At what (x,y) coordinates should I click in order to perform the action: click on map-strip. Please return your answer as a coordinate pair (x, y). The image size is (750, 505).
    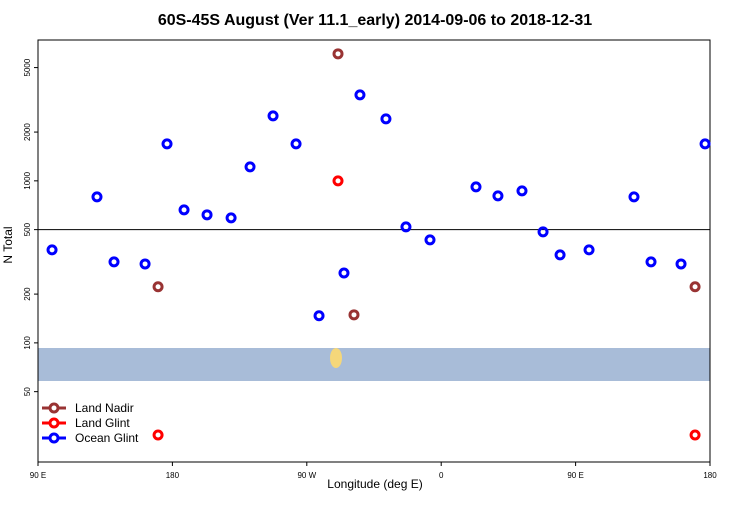
    Looking at the image, I should click on (374, 364).